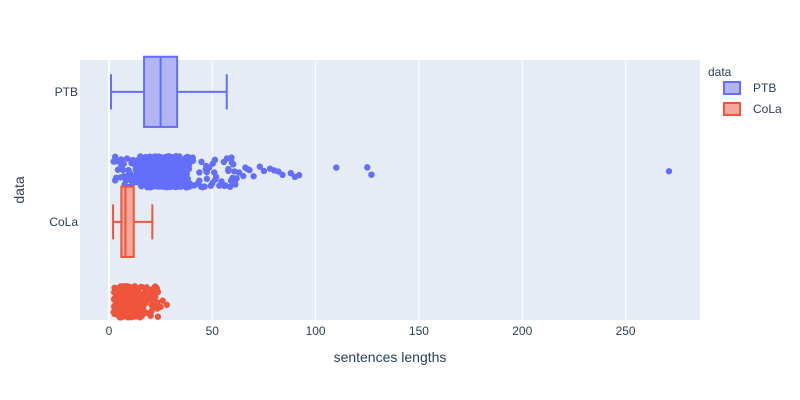 The width and height of the screenshot is (800, 400). I want to click on x-axis-label: sentences lengths, so click(390, 357).